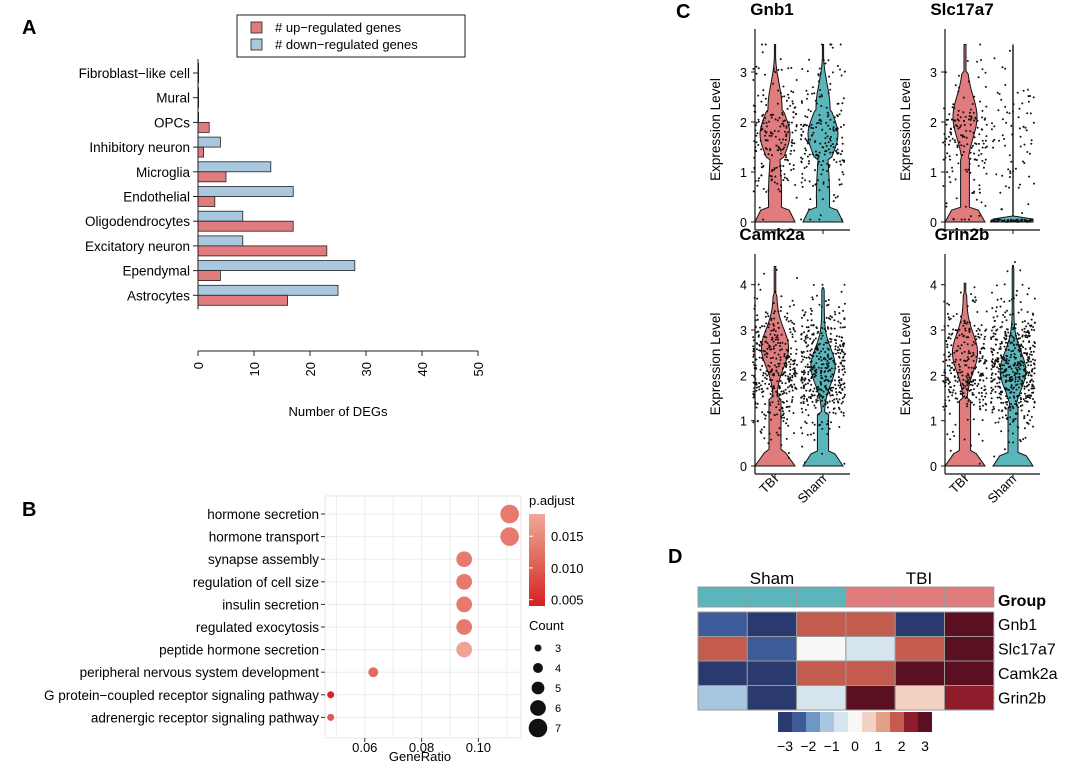 This screenshot has width=1072, height=764. I want to click on group-tick-label: Sham, so click(1001, 489).